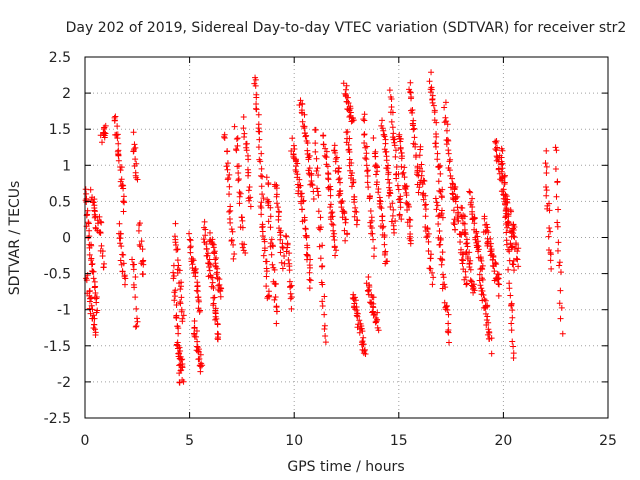  I want to click on x-tick-label: 25, so click(608, 441).